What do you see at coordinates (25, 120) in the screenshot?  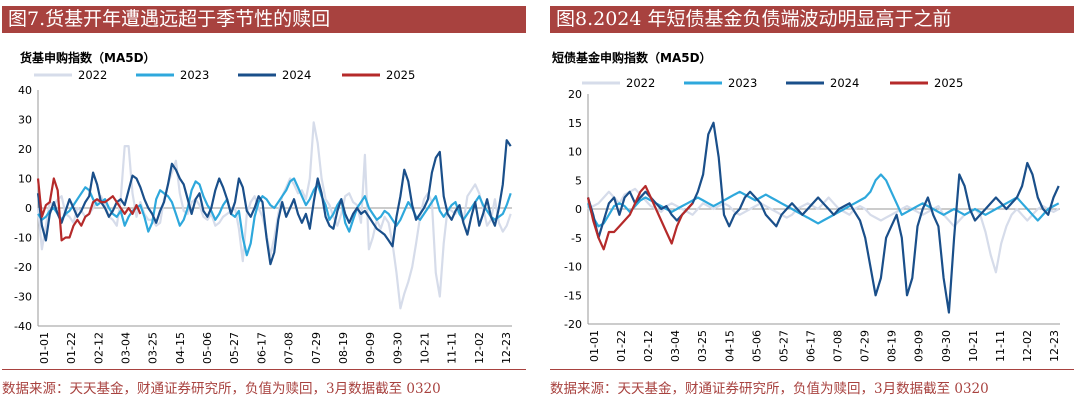 I see `y-tick-label: 30` at bounding box center [25, 120].